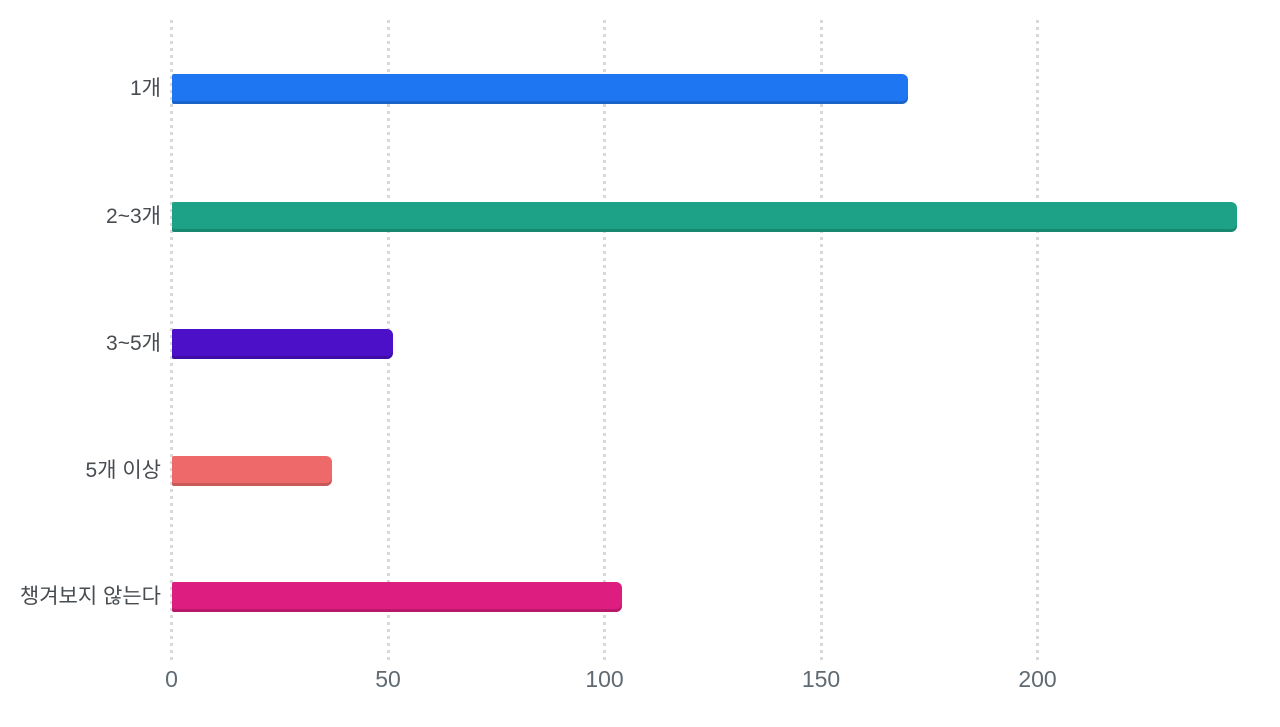 This screenshot has width=1280, height=727. What do you see at coordinates (123, 470) in the screenshot?
I see `category-label: 5개 이상` at bounding box center [123, 470].